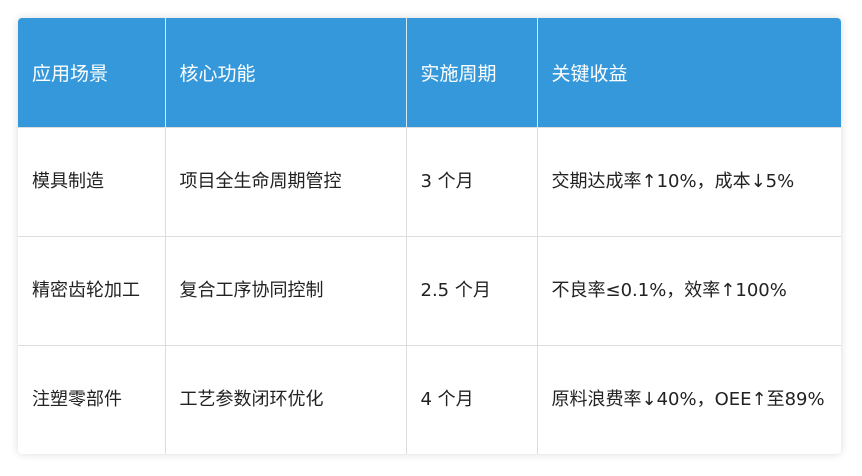 The height and width of the screenshot is (476, 862). I want to click on cell-scenario: 精密齿轮加工, so click(92, 291).